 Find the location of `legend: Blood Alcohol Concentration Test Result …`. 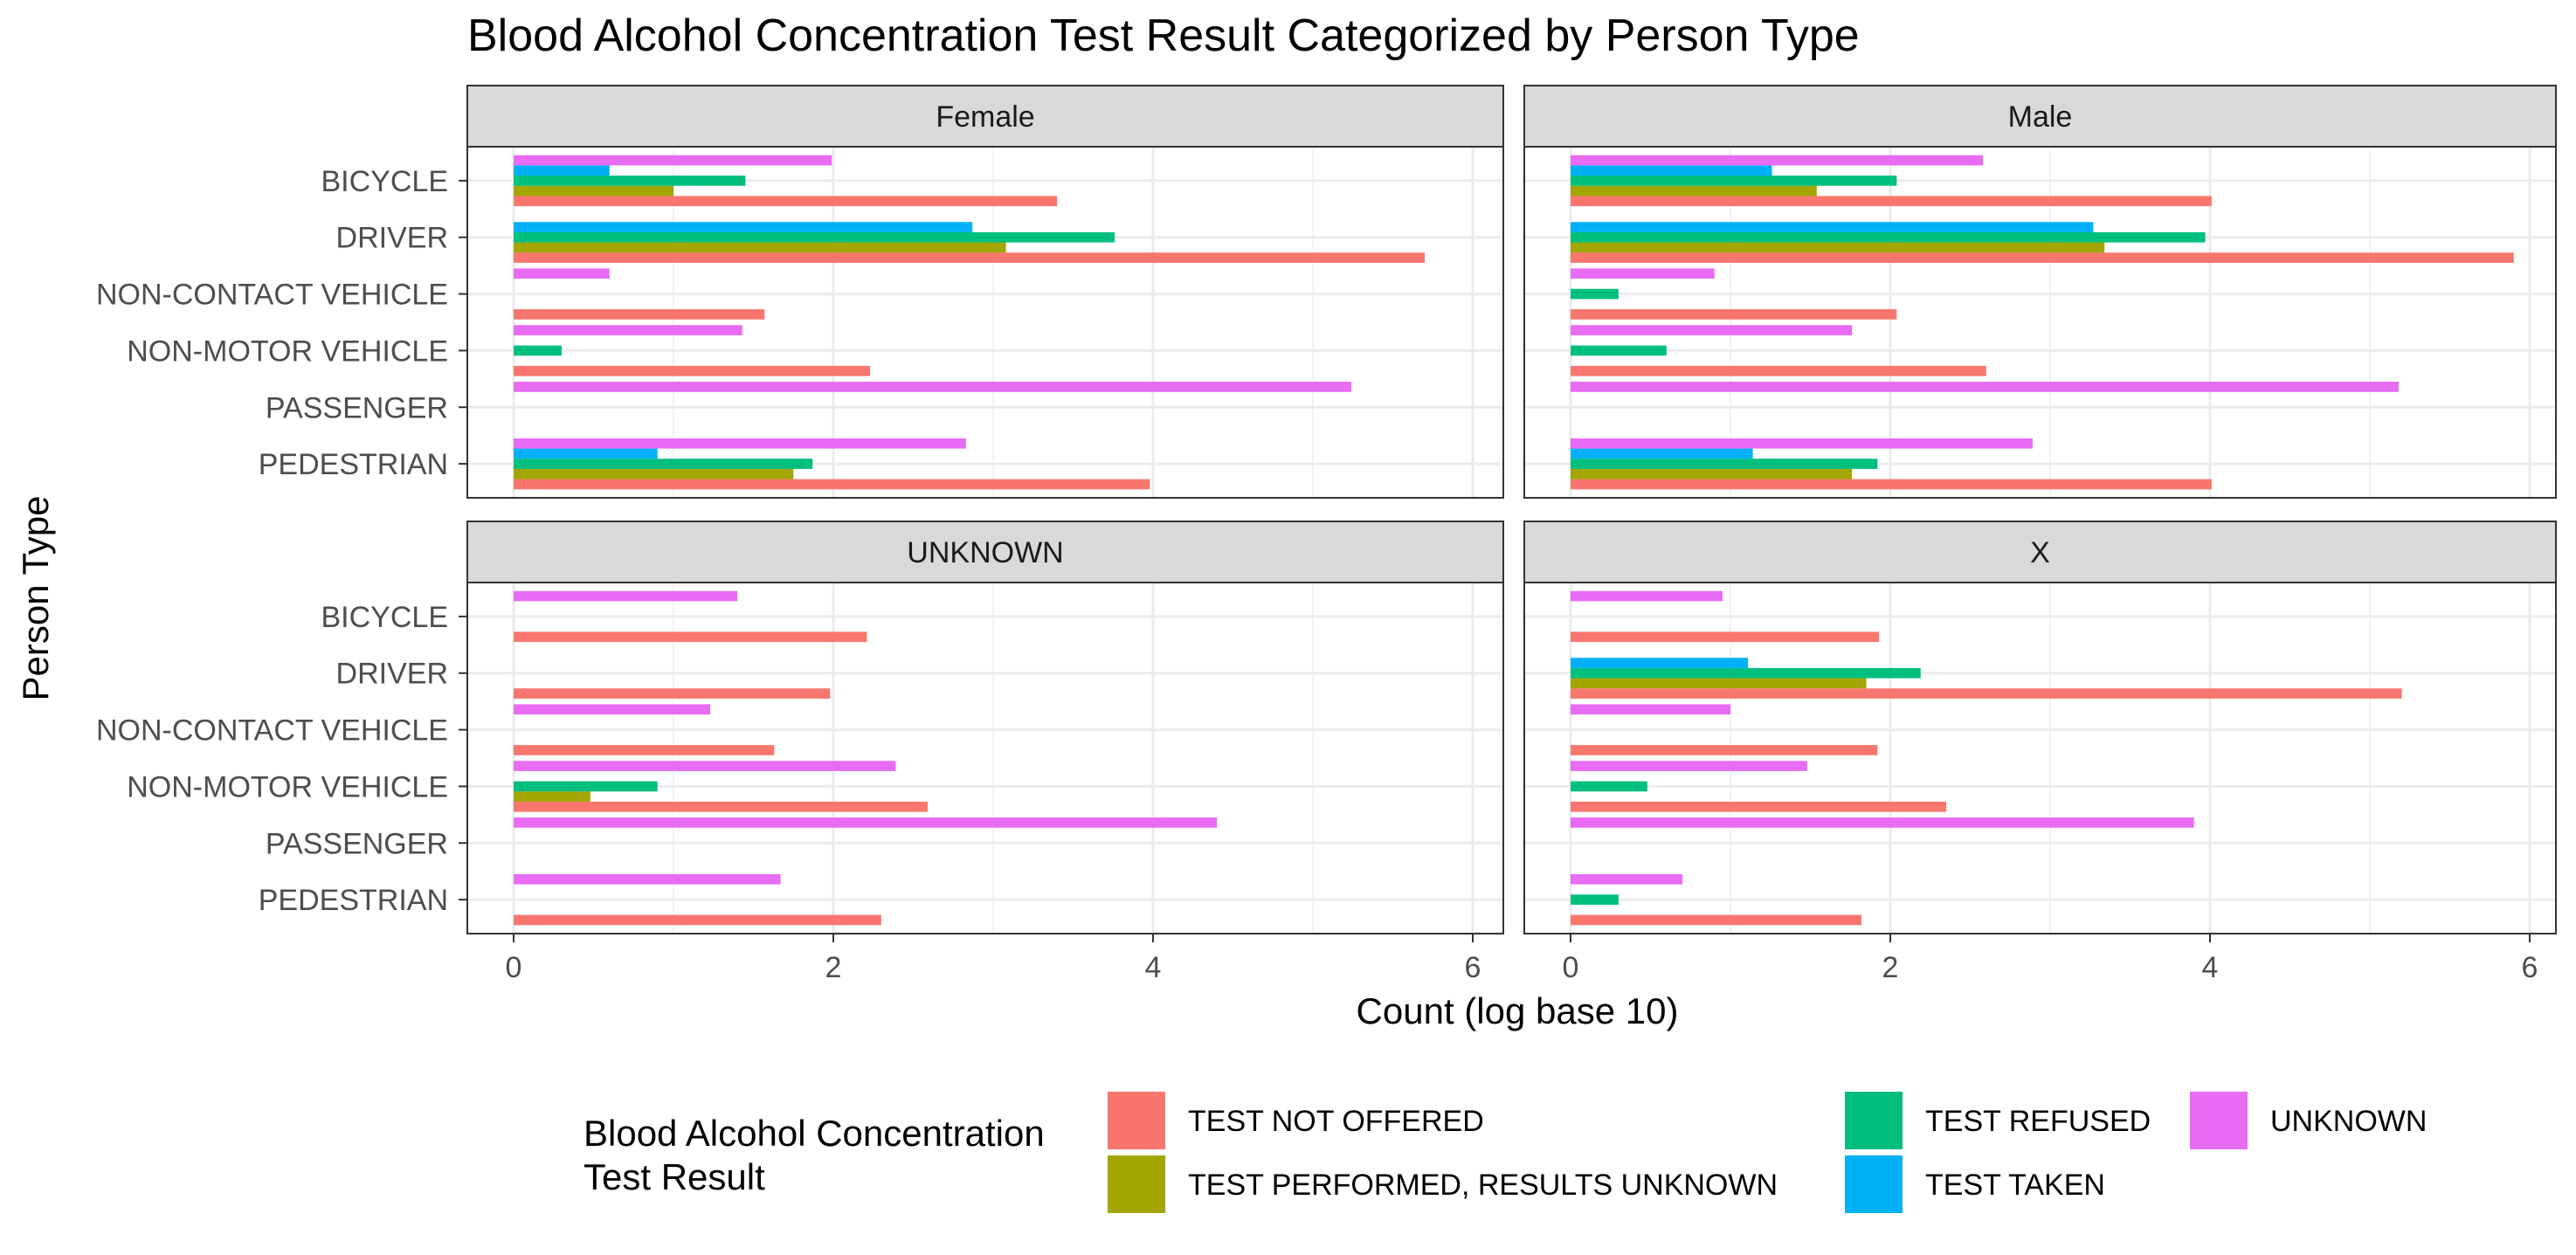

legend: Blood Alcohol Concentration Test Result … is located at coordinates (1505, 1152).